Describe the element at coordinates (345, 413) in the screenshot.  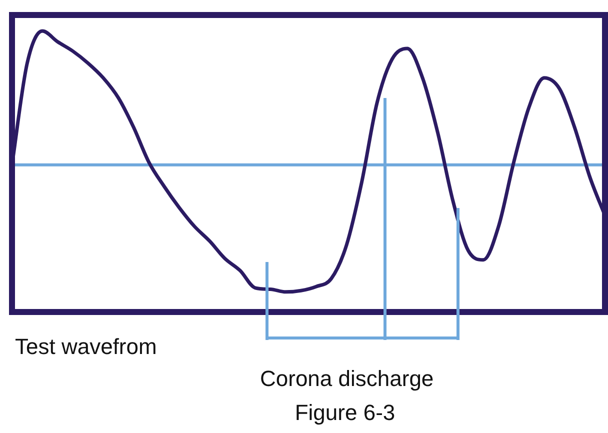
I see `caption: Figure 6-3` at that location.